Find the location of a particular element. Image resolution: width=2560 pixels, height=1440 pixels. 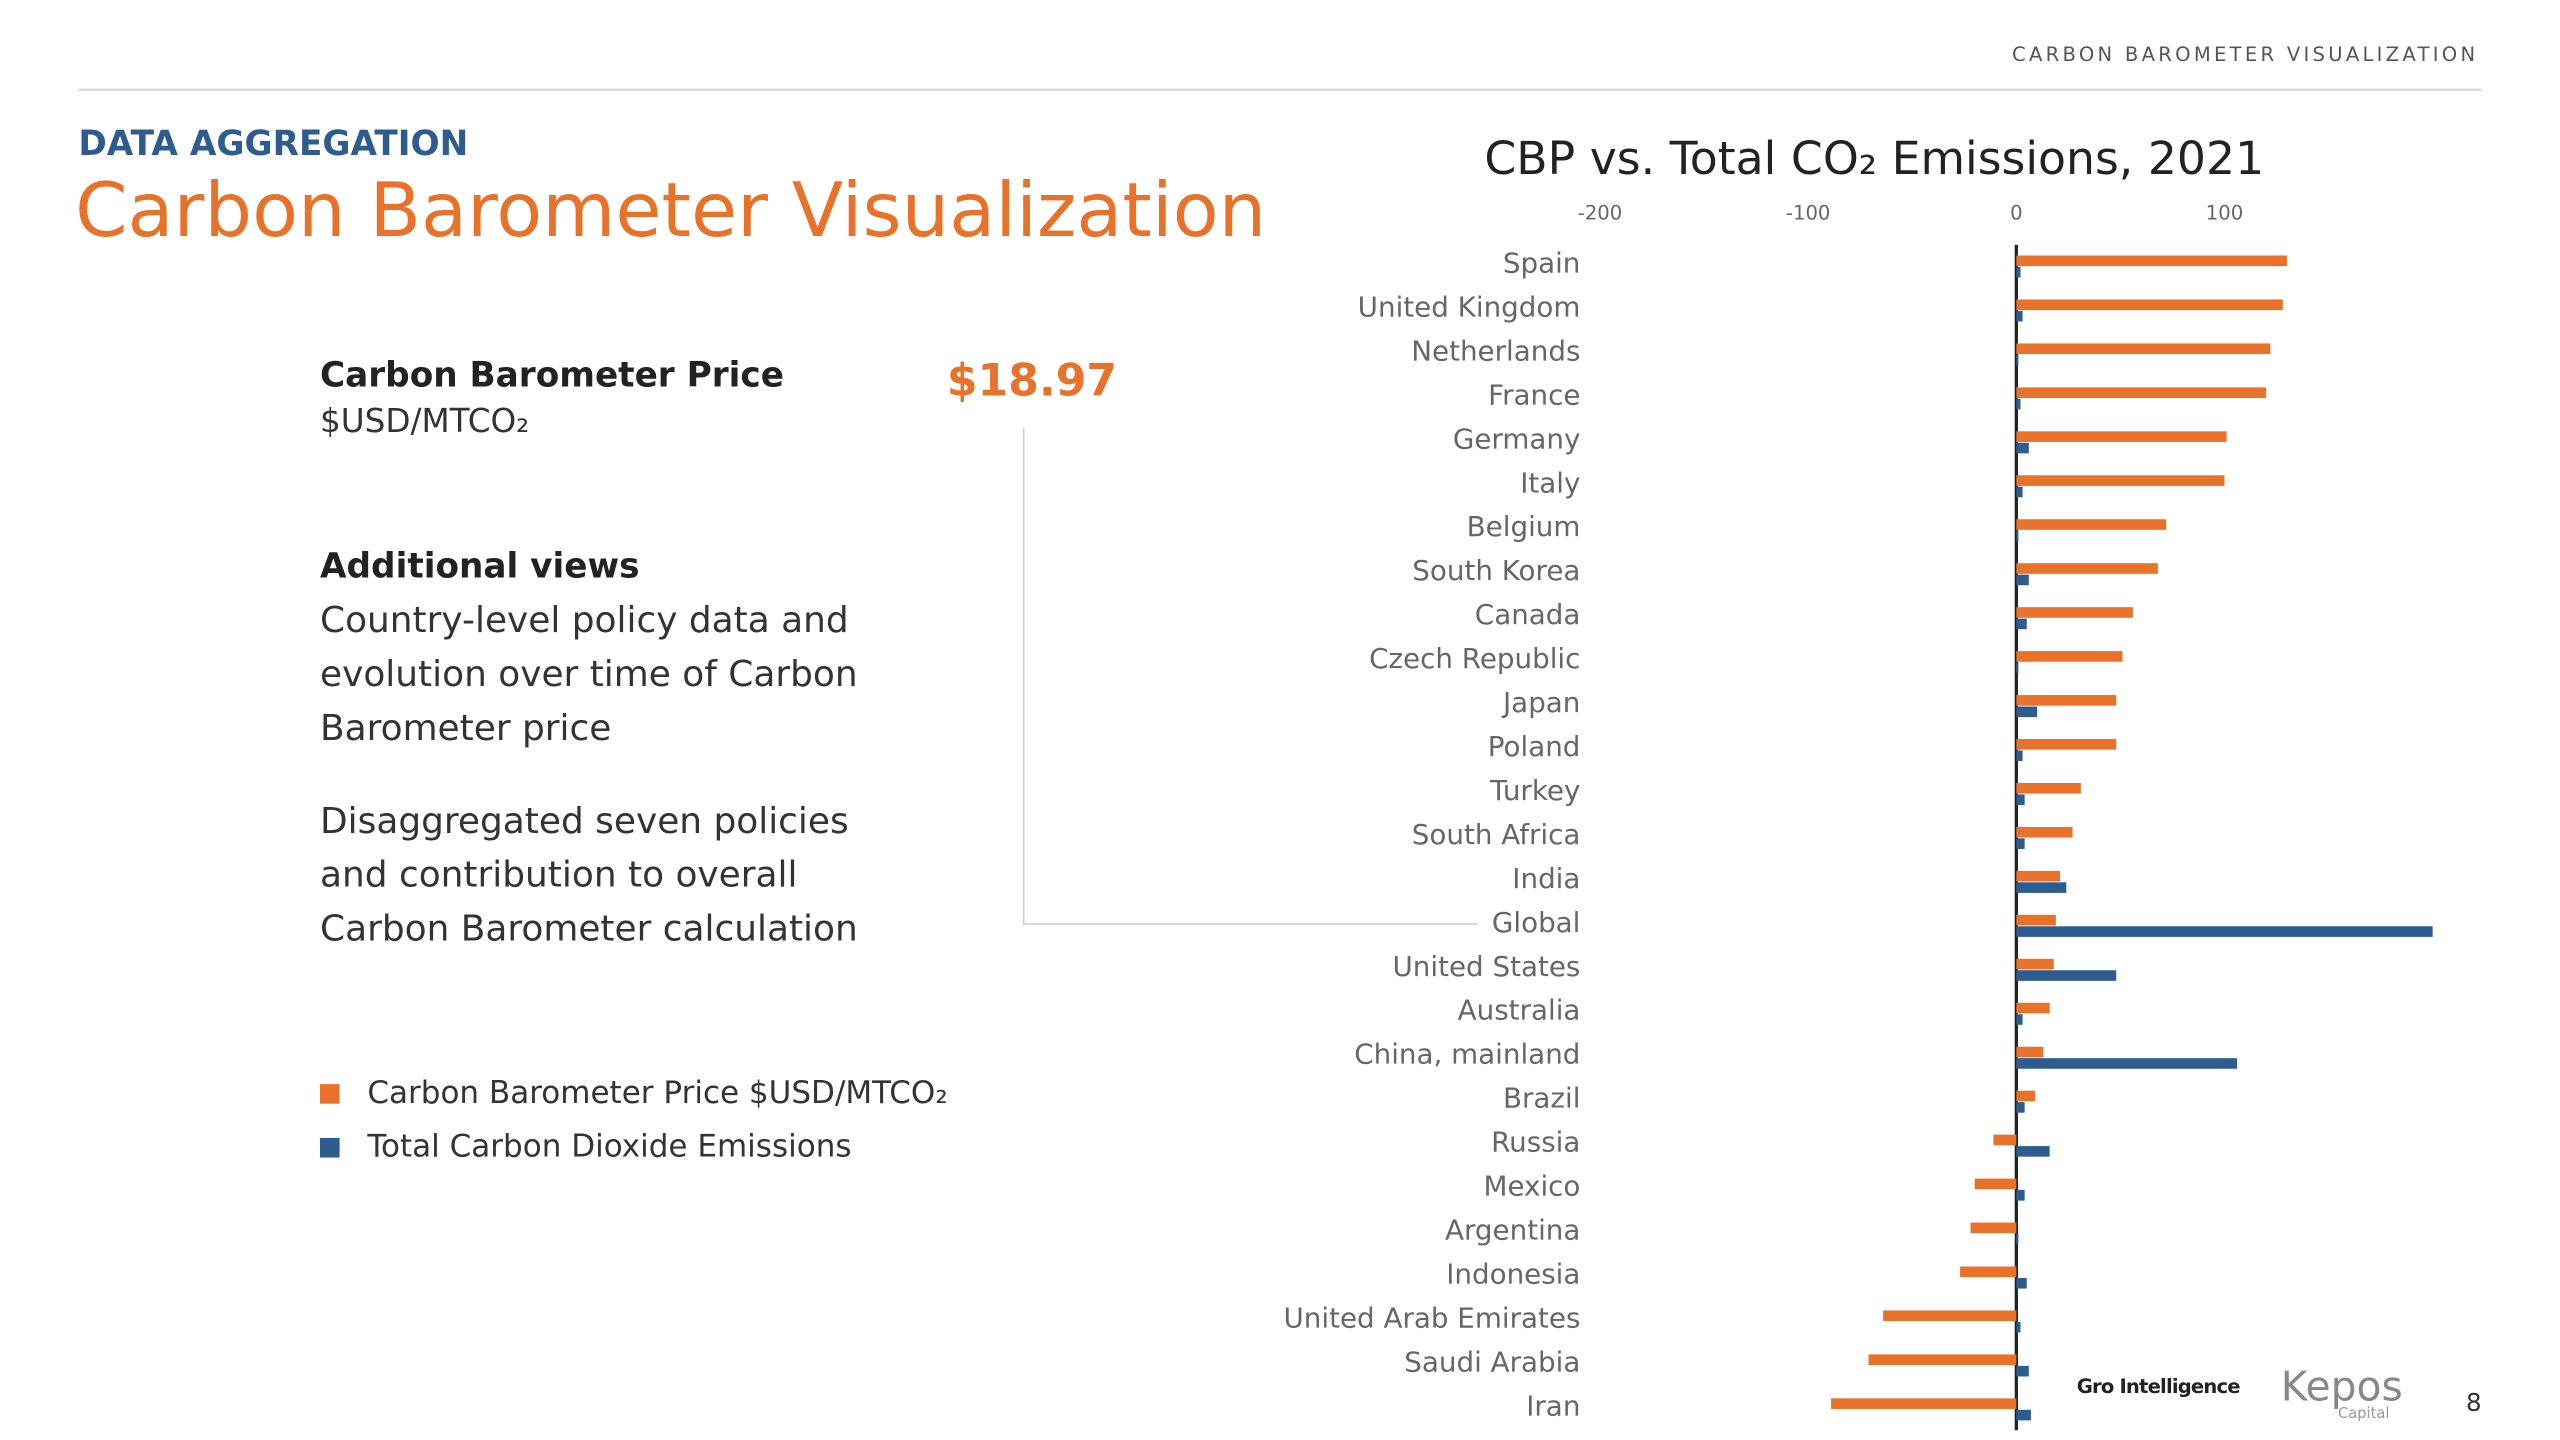

price-unit: $USD/MTCO₂ is located at coordinates (424, 421).